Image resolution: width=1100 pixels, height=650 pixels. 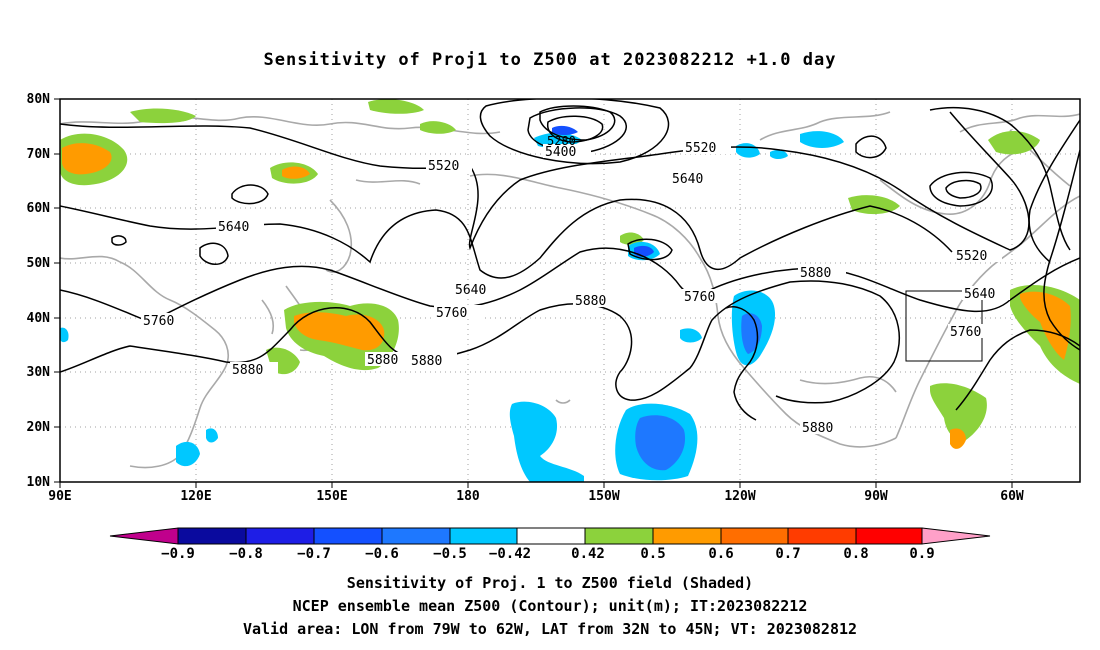 What do you see at coordinates (296, 172) in the screenshot?
I see `shade-pos-small-4-core` at bounding box center [296, 172].